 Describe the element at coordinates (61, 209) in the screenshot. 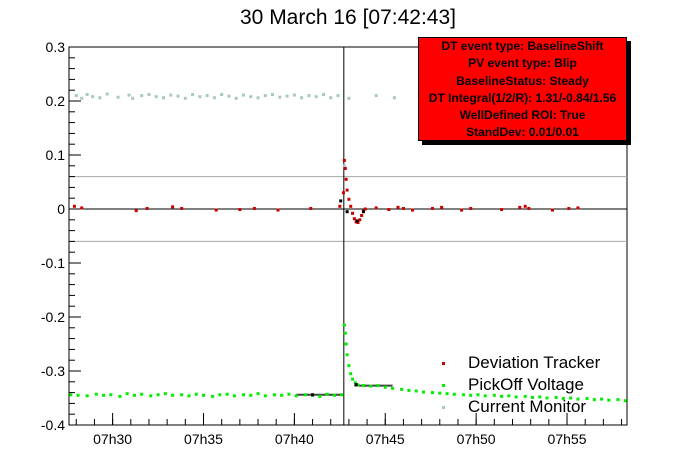

I see `y-tick-label: 0` at that location.